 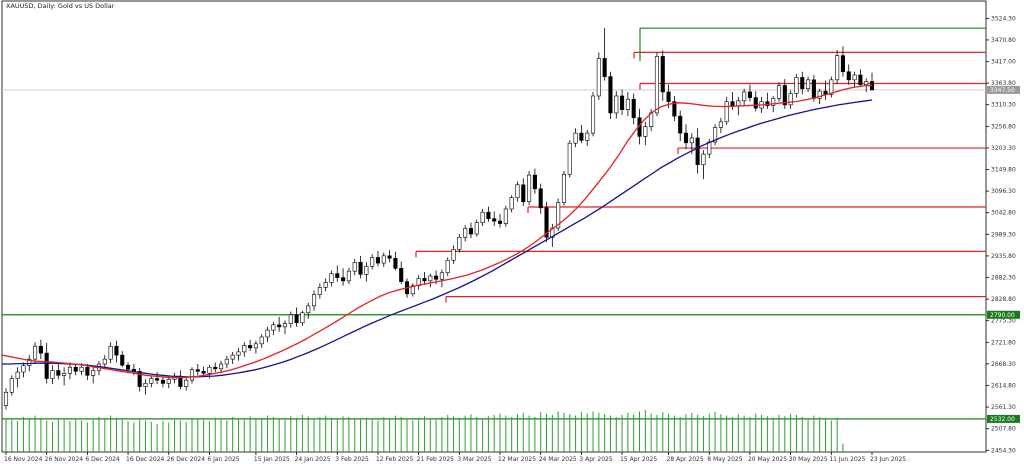 I want to click on y-tick-label: 3363.80, so click(x=1003, y=83).